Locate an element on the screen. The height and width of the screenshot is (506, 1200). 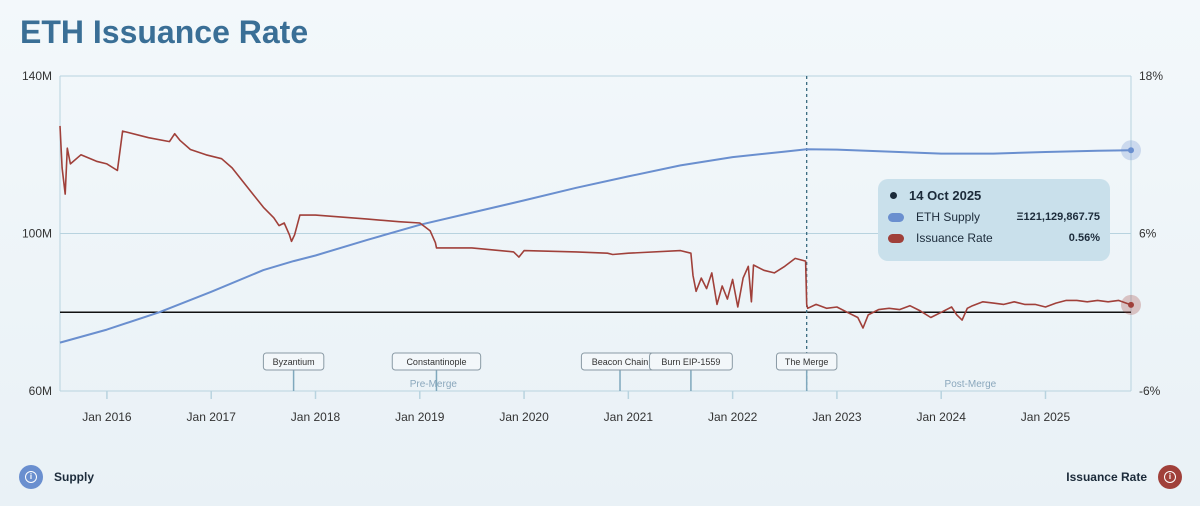
x-tick-label: Jan 2016 is located at coordinates (107, 417).